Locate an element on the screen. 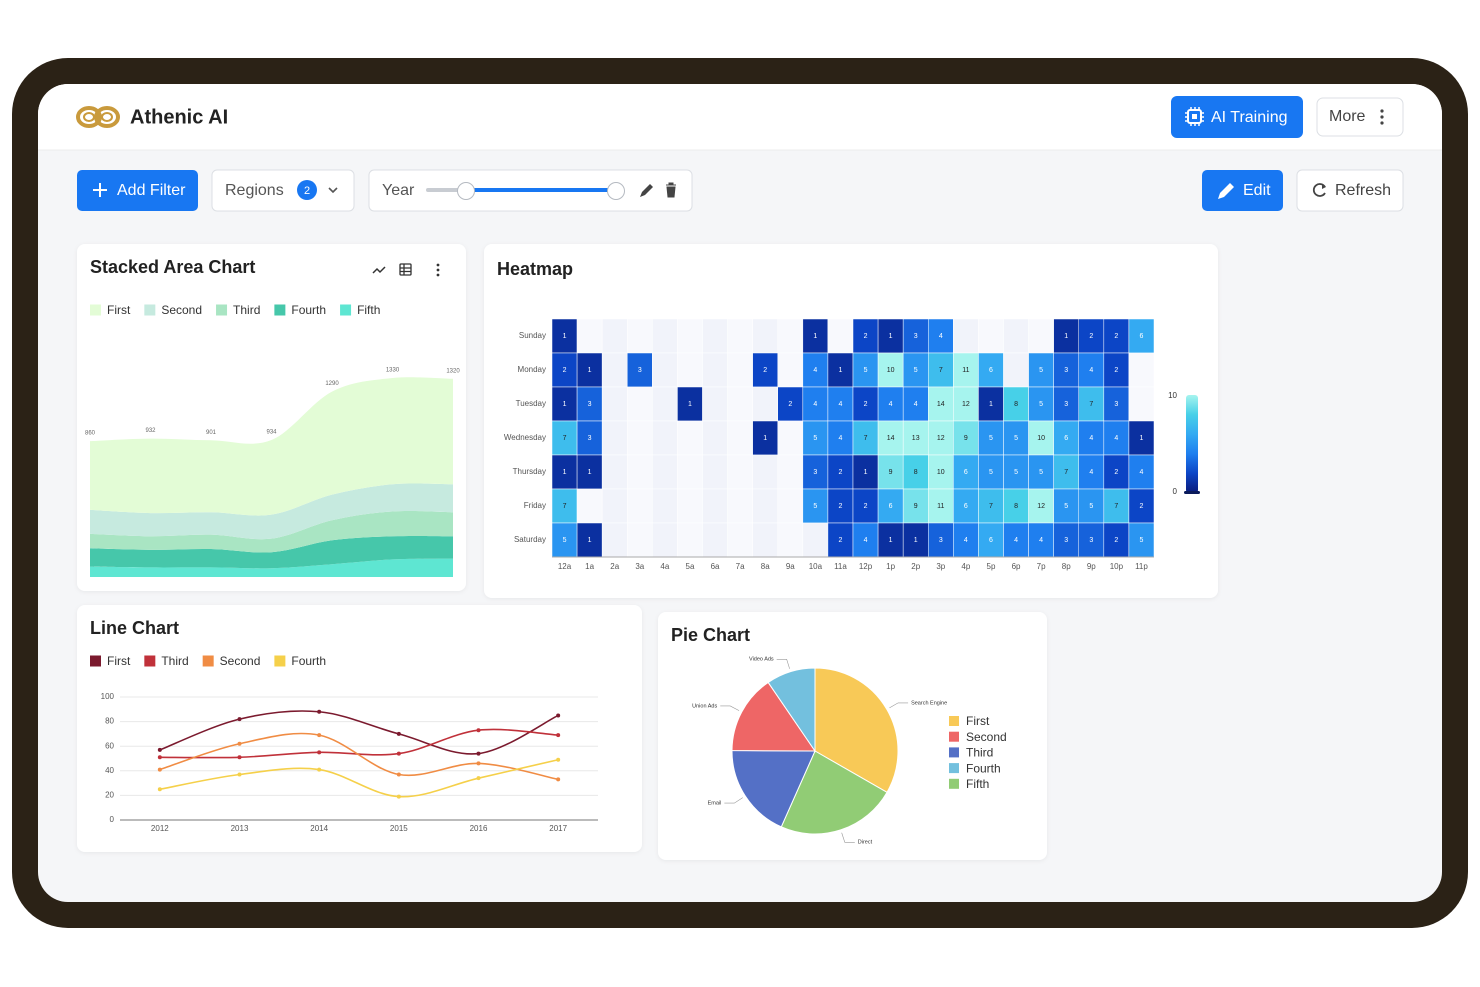  x-tick-label: 2013 is located at coordinates (240, 828).